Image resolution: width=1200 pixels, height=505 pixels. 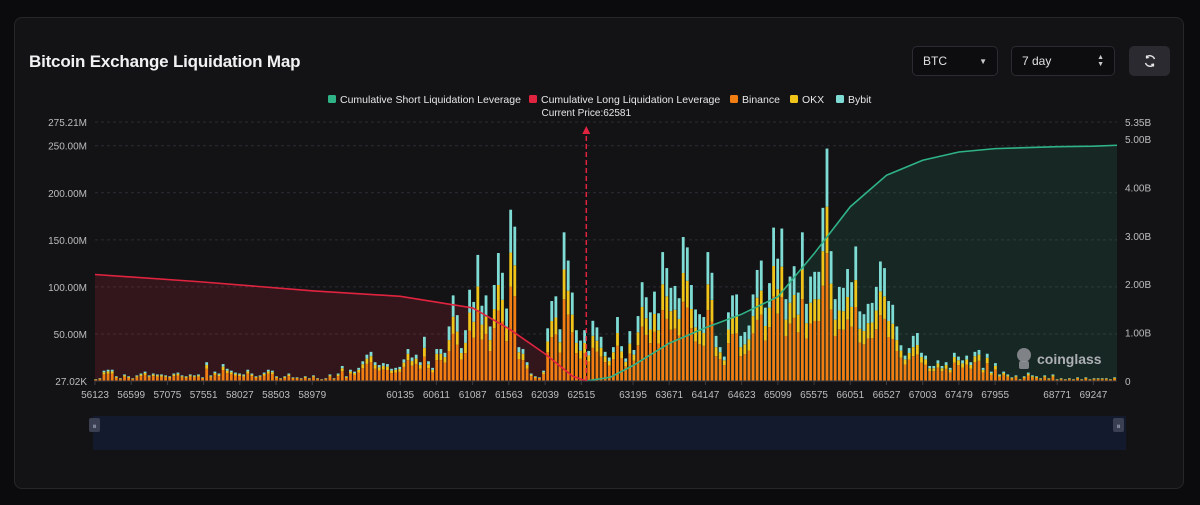 What do you see at coordinates (165, 61) in the screenshot?
I see `page-title: Bitcoin Exchange Liquidation Map` at bounding box center [165, 61].